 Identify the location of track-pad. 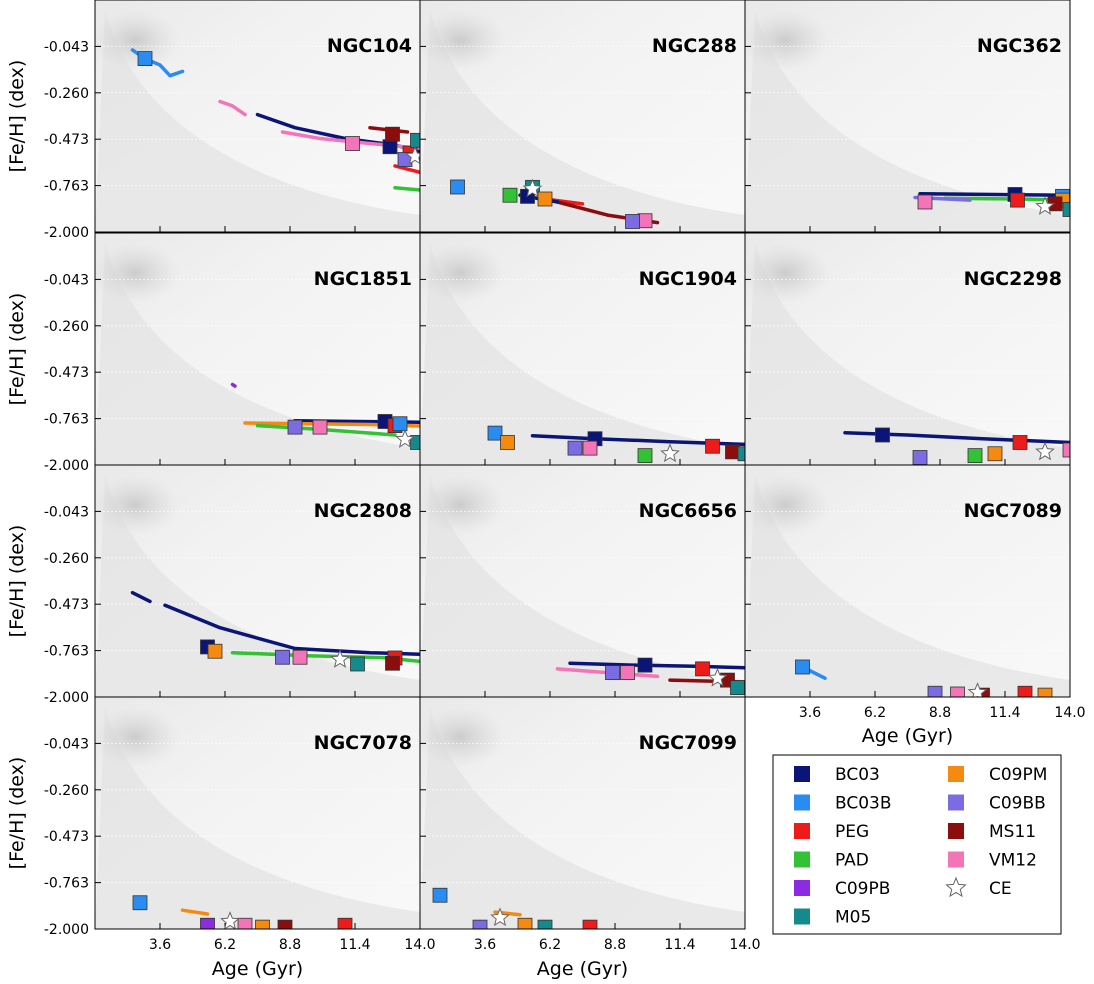
(406, 188).